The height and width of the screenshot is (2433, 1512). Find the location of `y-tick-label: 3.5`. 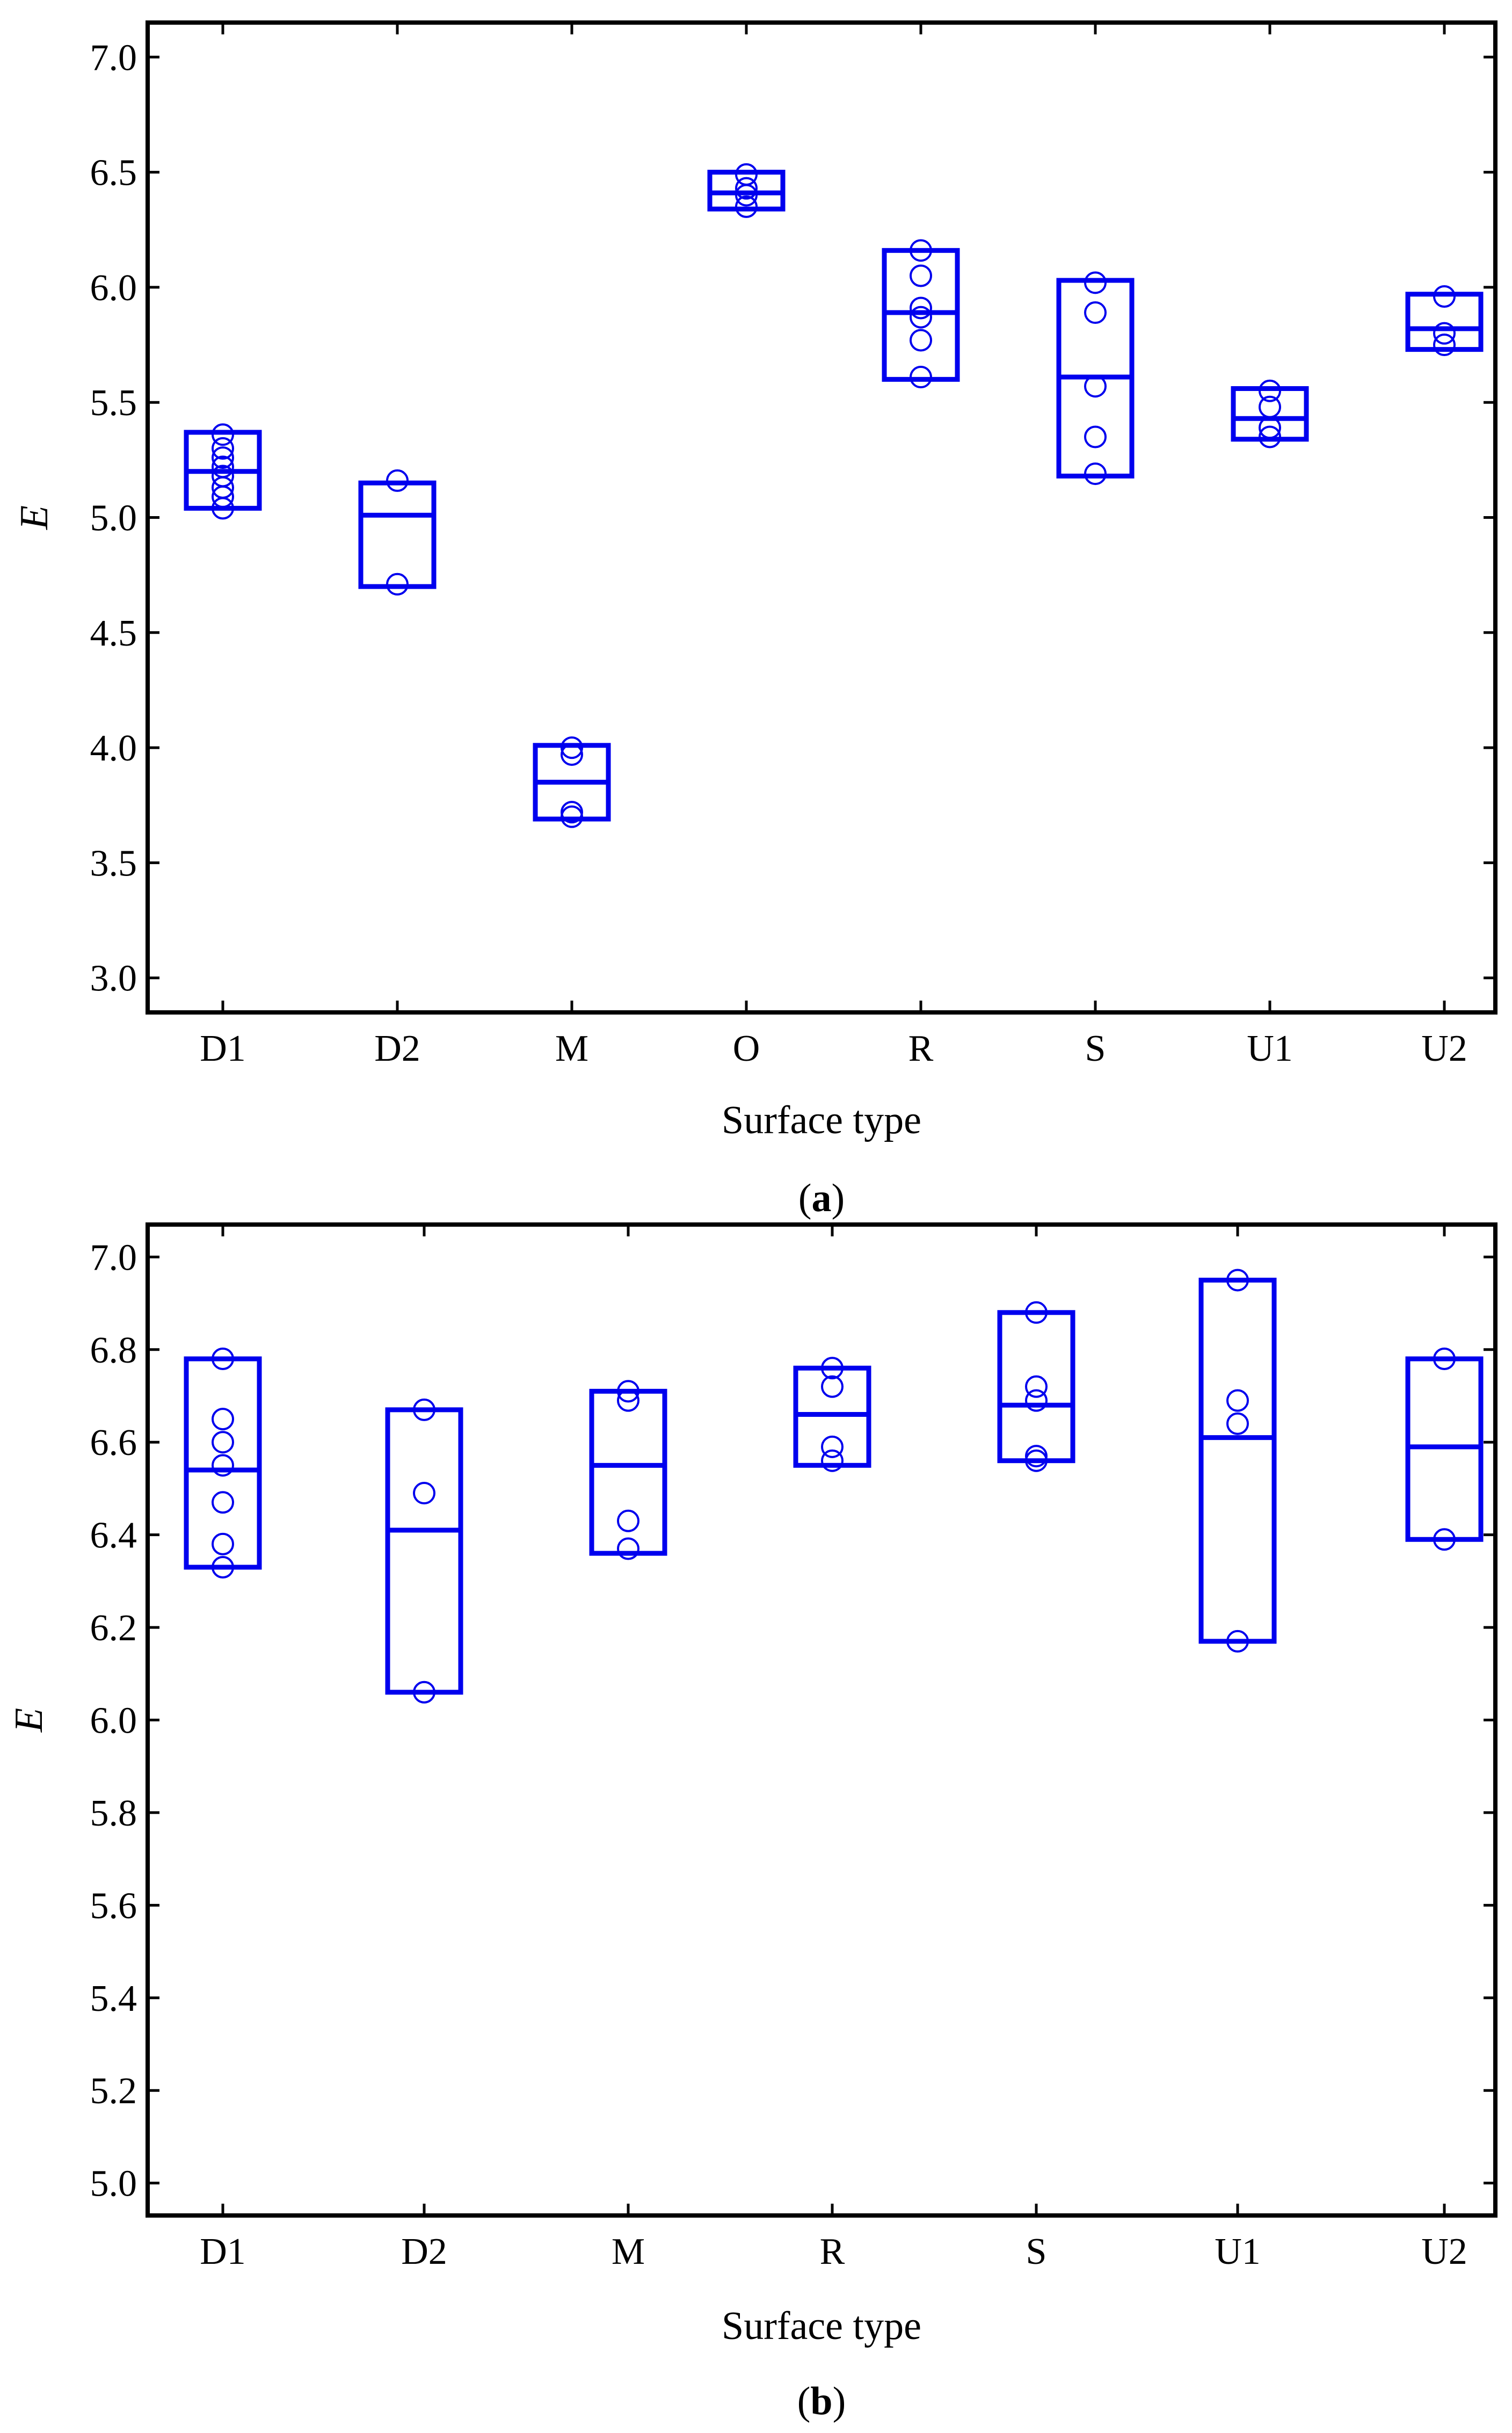

y-tick-label: 3.5 is located at coordinates (113, 863).